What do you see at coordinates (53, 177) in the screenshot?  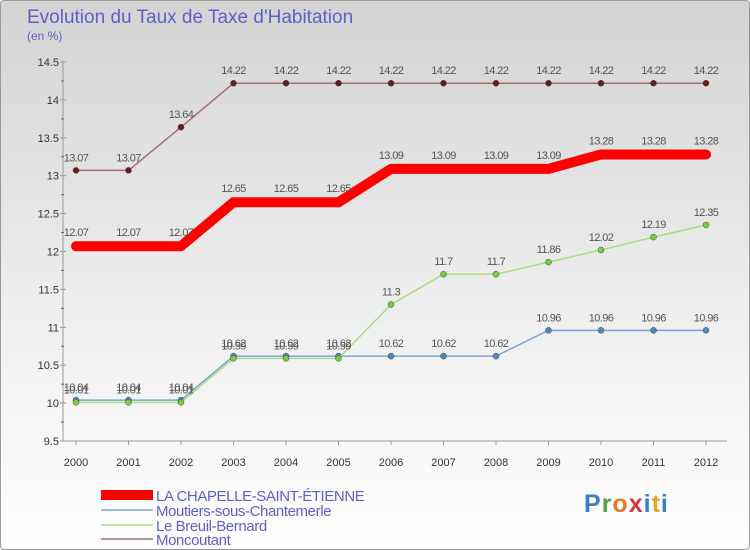 I see `y-tick-label: 13` at bounding box center [53, 177].